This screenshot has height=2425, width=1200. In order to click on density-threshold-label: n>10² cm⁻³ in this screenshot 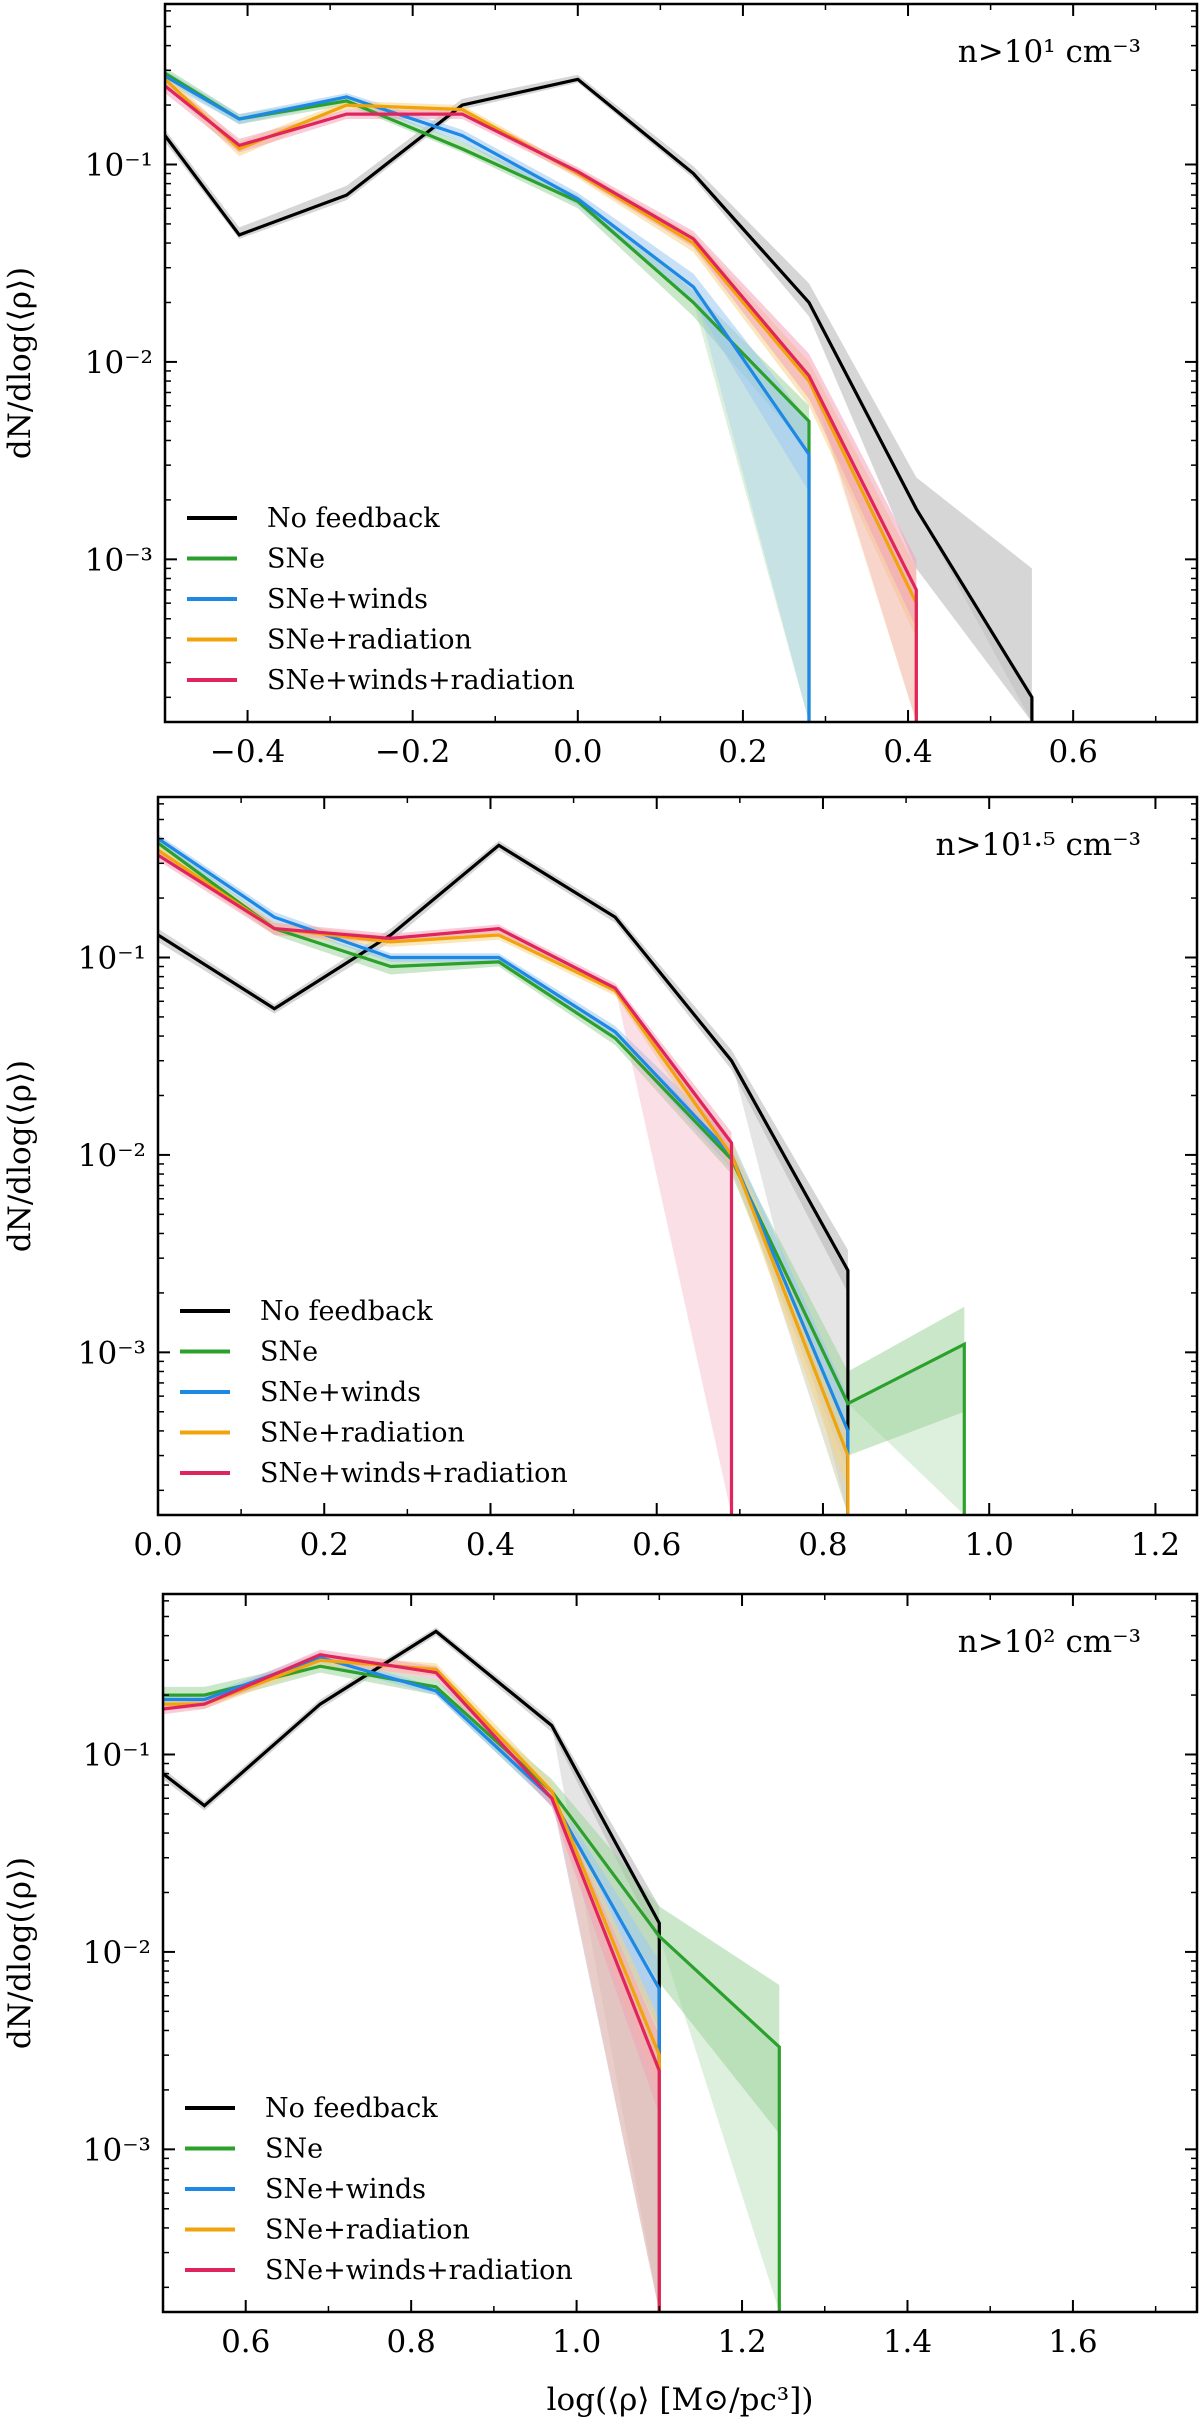, I will do `click(1049, 1642)`.